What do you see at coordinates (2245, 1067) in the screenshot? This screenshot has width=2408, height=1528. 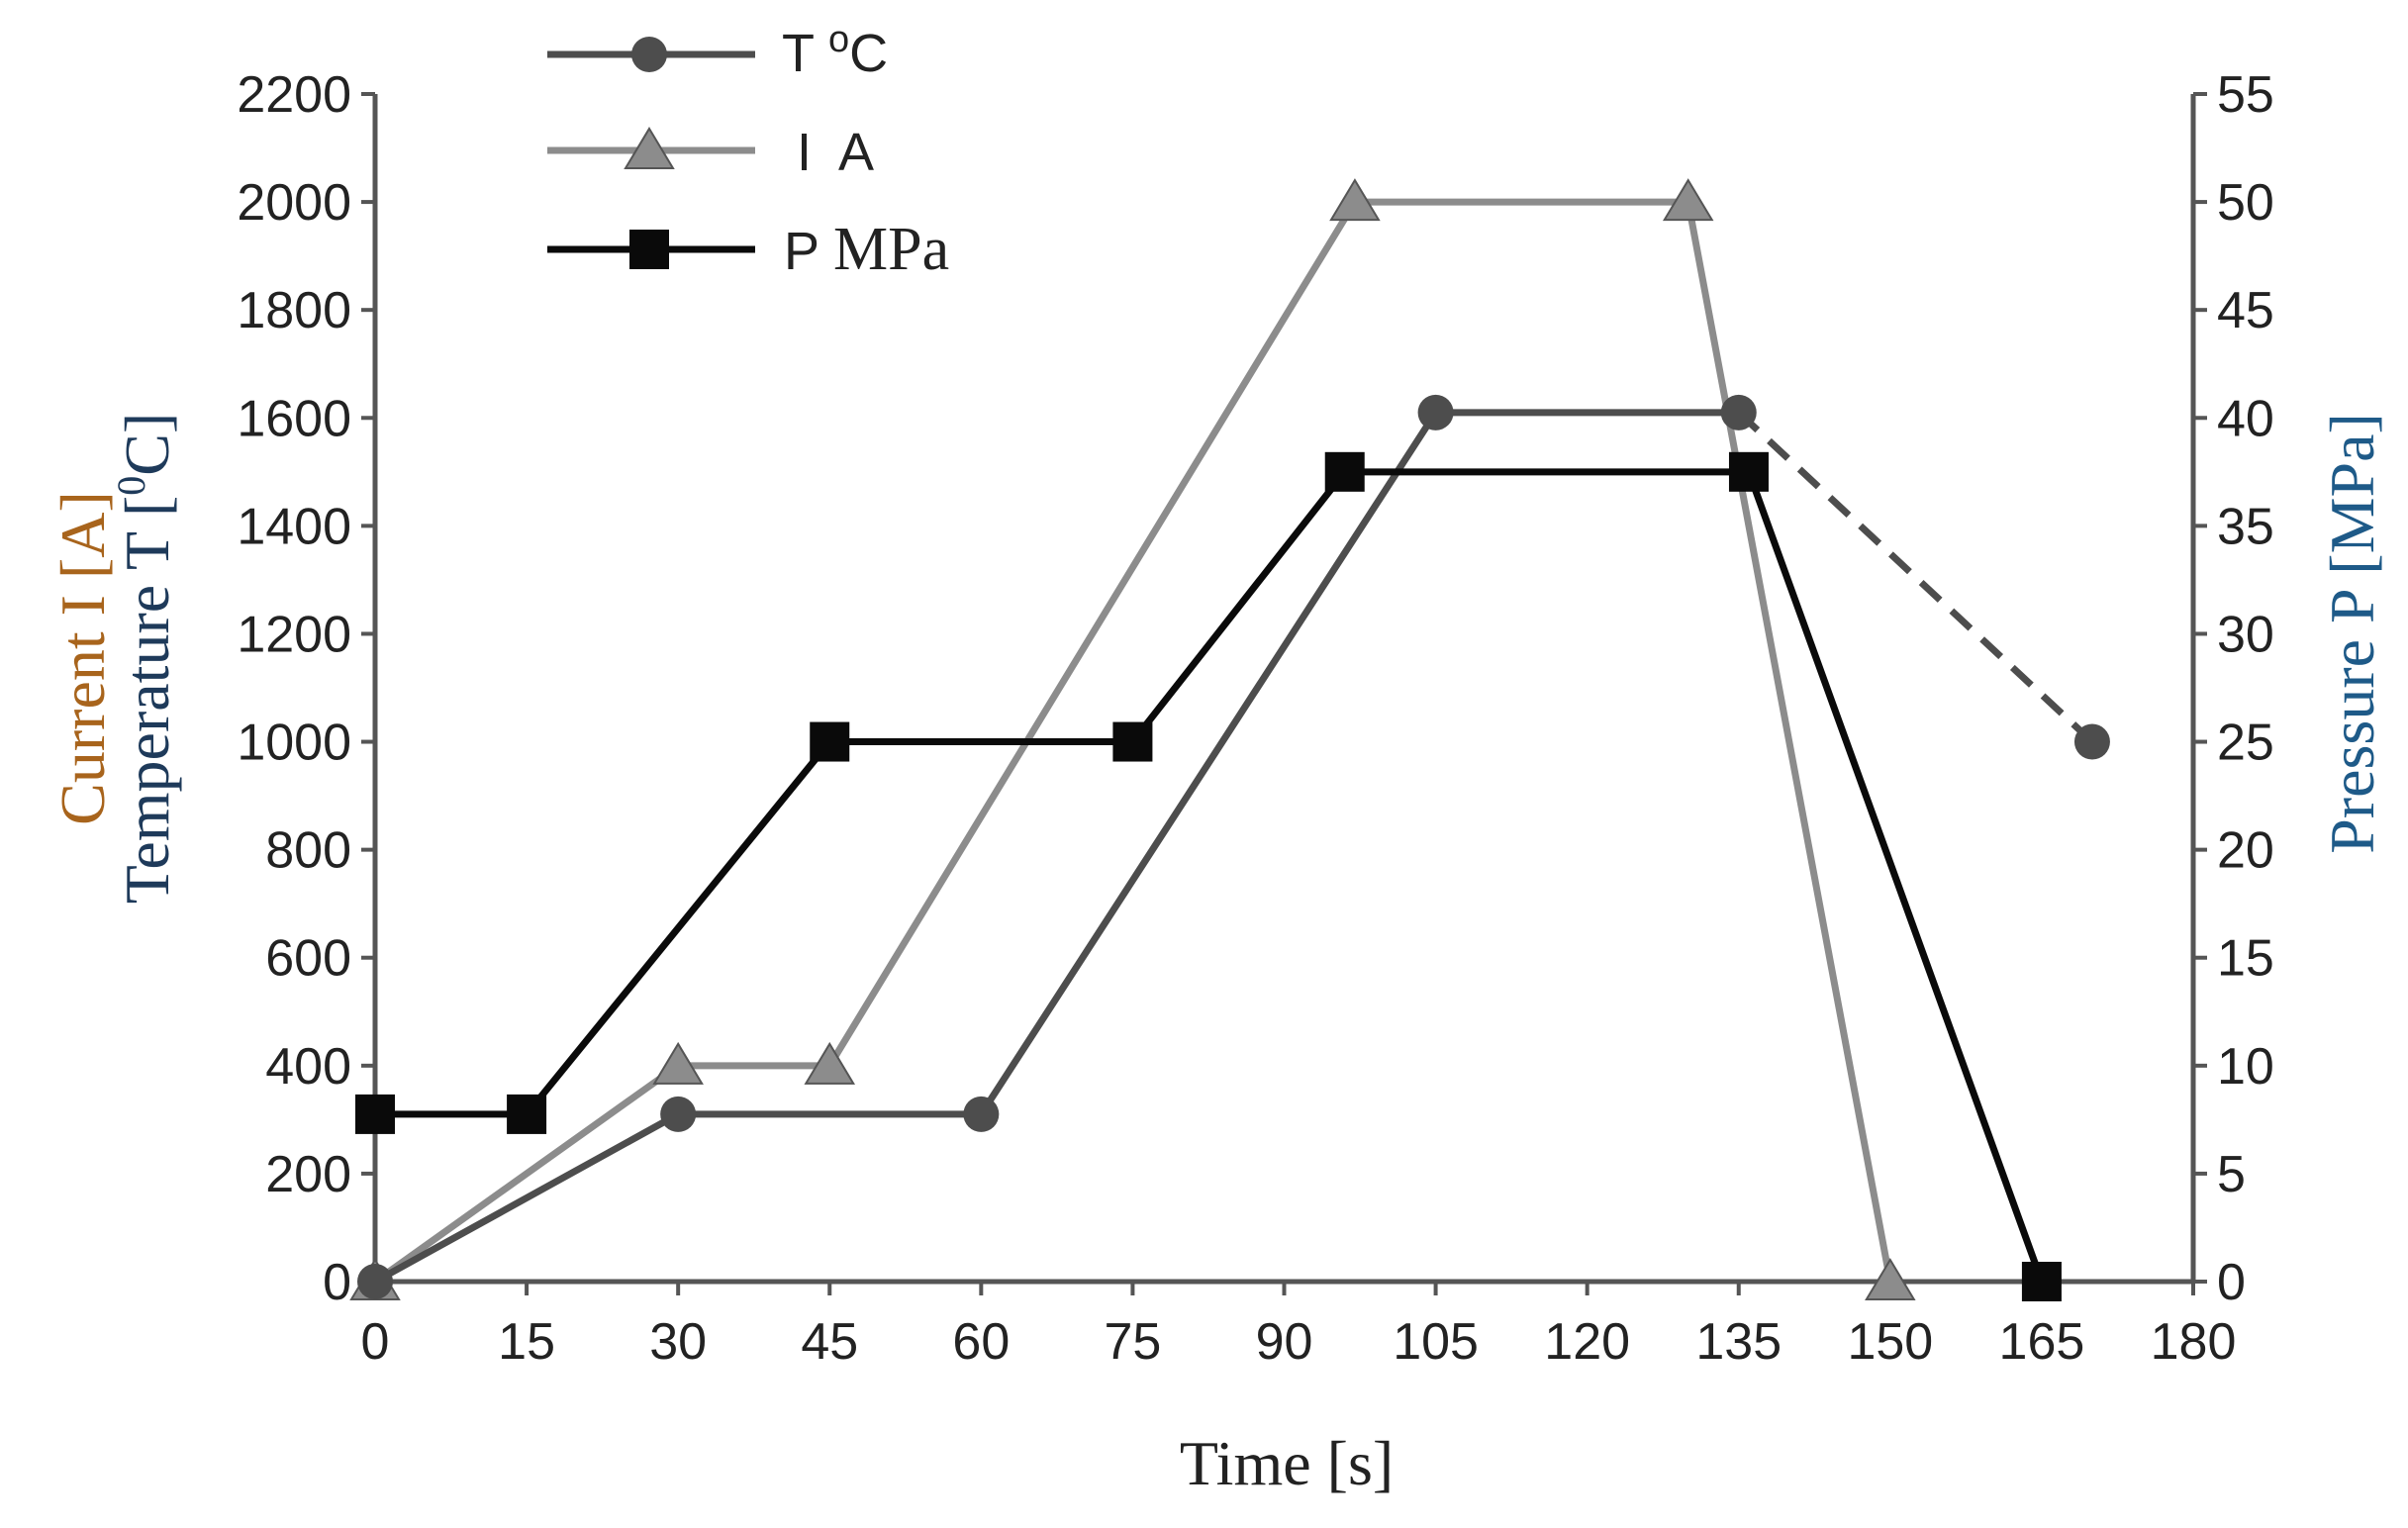 I see `y-right-tick-label: 10` at bounding box center [2245, 1067].